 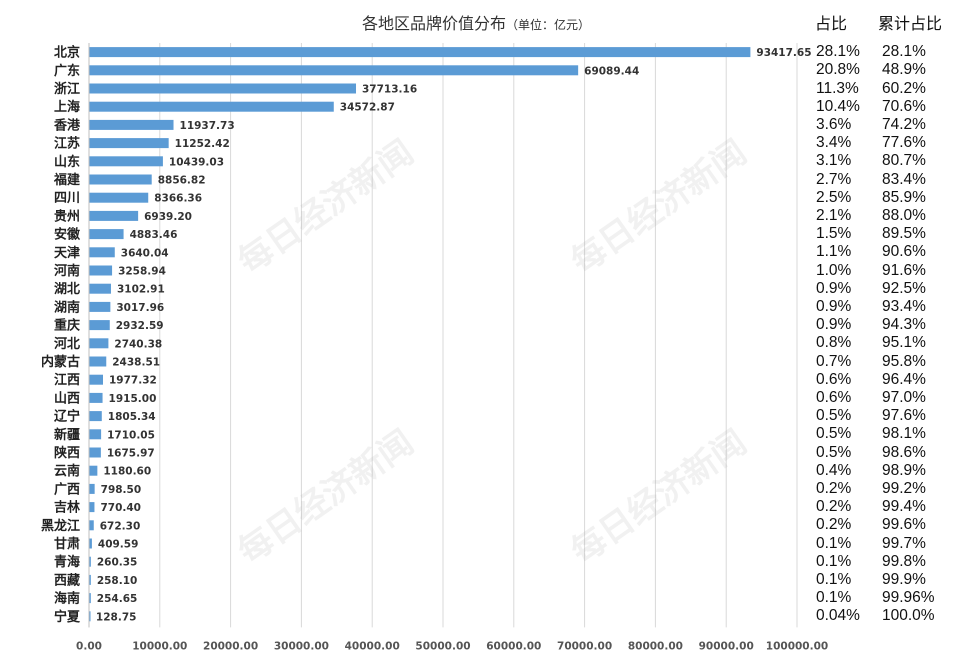 What do you see at coordinates (611, 71) in the screenshot?
I see `value-label: 69089.44` at bounding box center [611, 71].